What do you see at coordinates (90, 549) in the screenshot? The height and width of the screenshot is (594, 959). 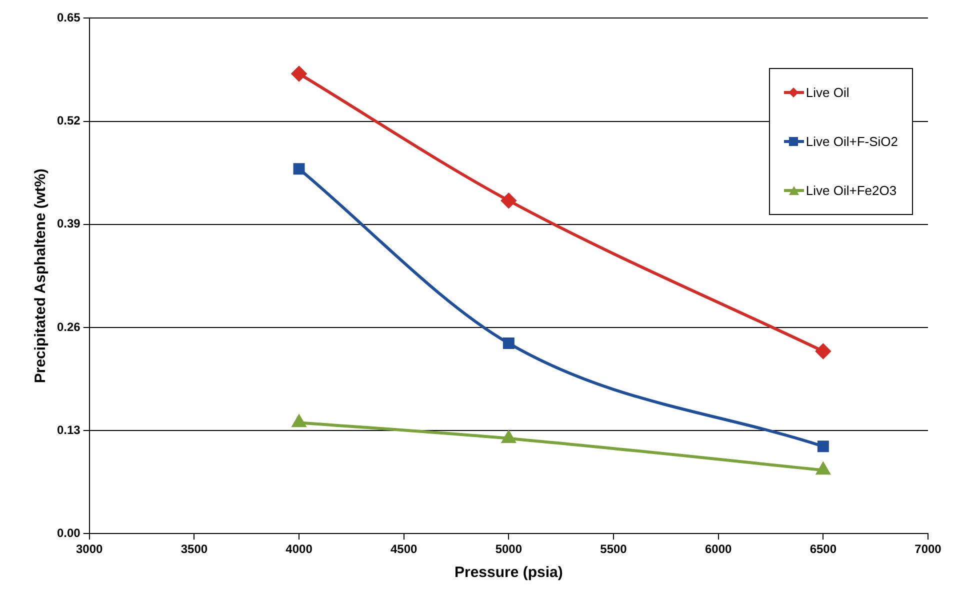 I see `x-tick-label: 3000` at bounding box center [90, 549].